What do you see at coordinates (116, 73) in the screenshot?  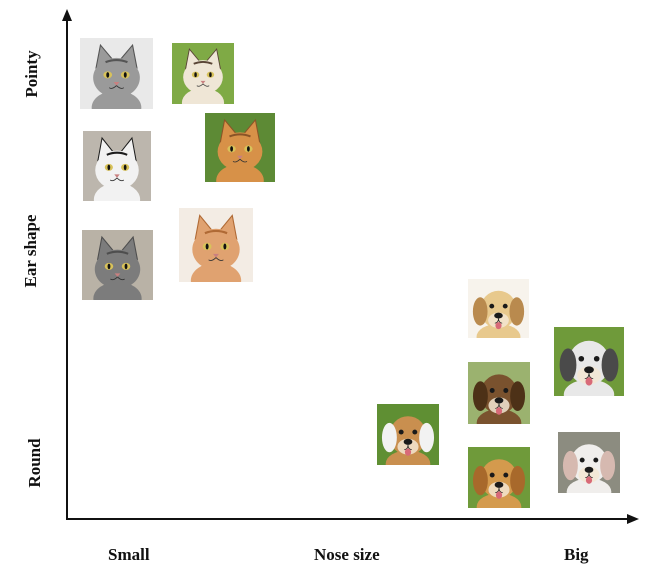 I see `tabby-kitten-photo` at bounding box center [116, 73].